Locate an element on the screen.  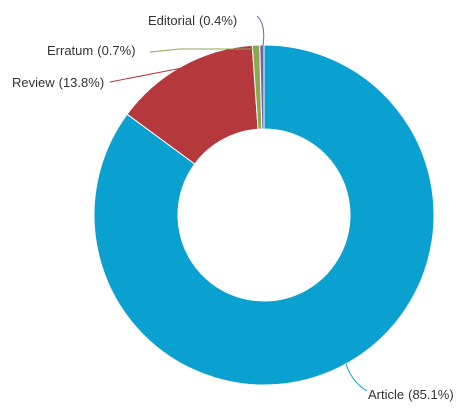
label-value: (13.8%) is located at coordinates (82, 82).